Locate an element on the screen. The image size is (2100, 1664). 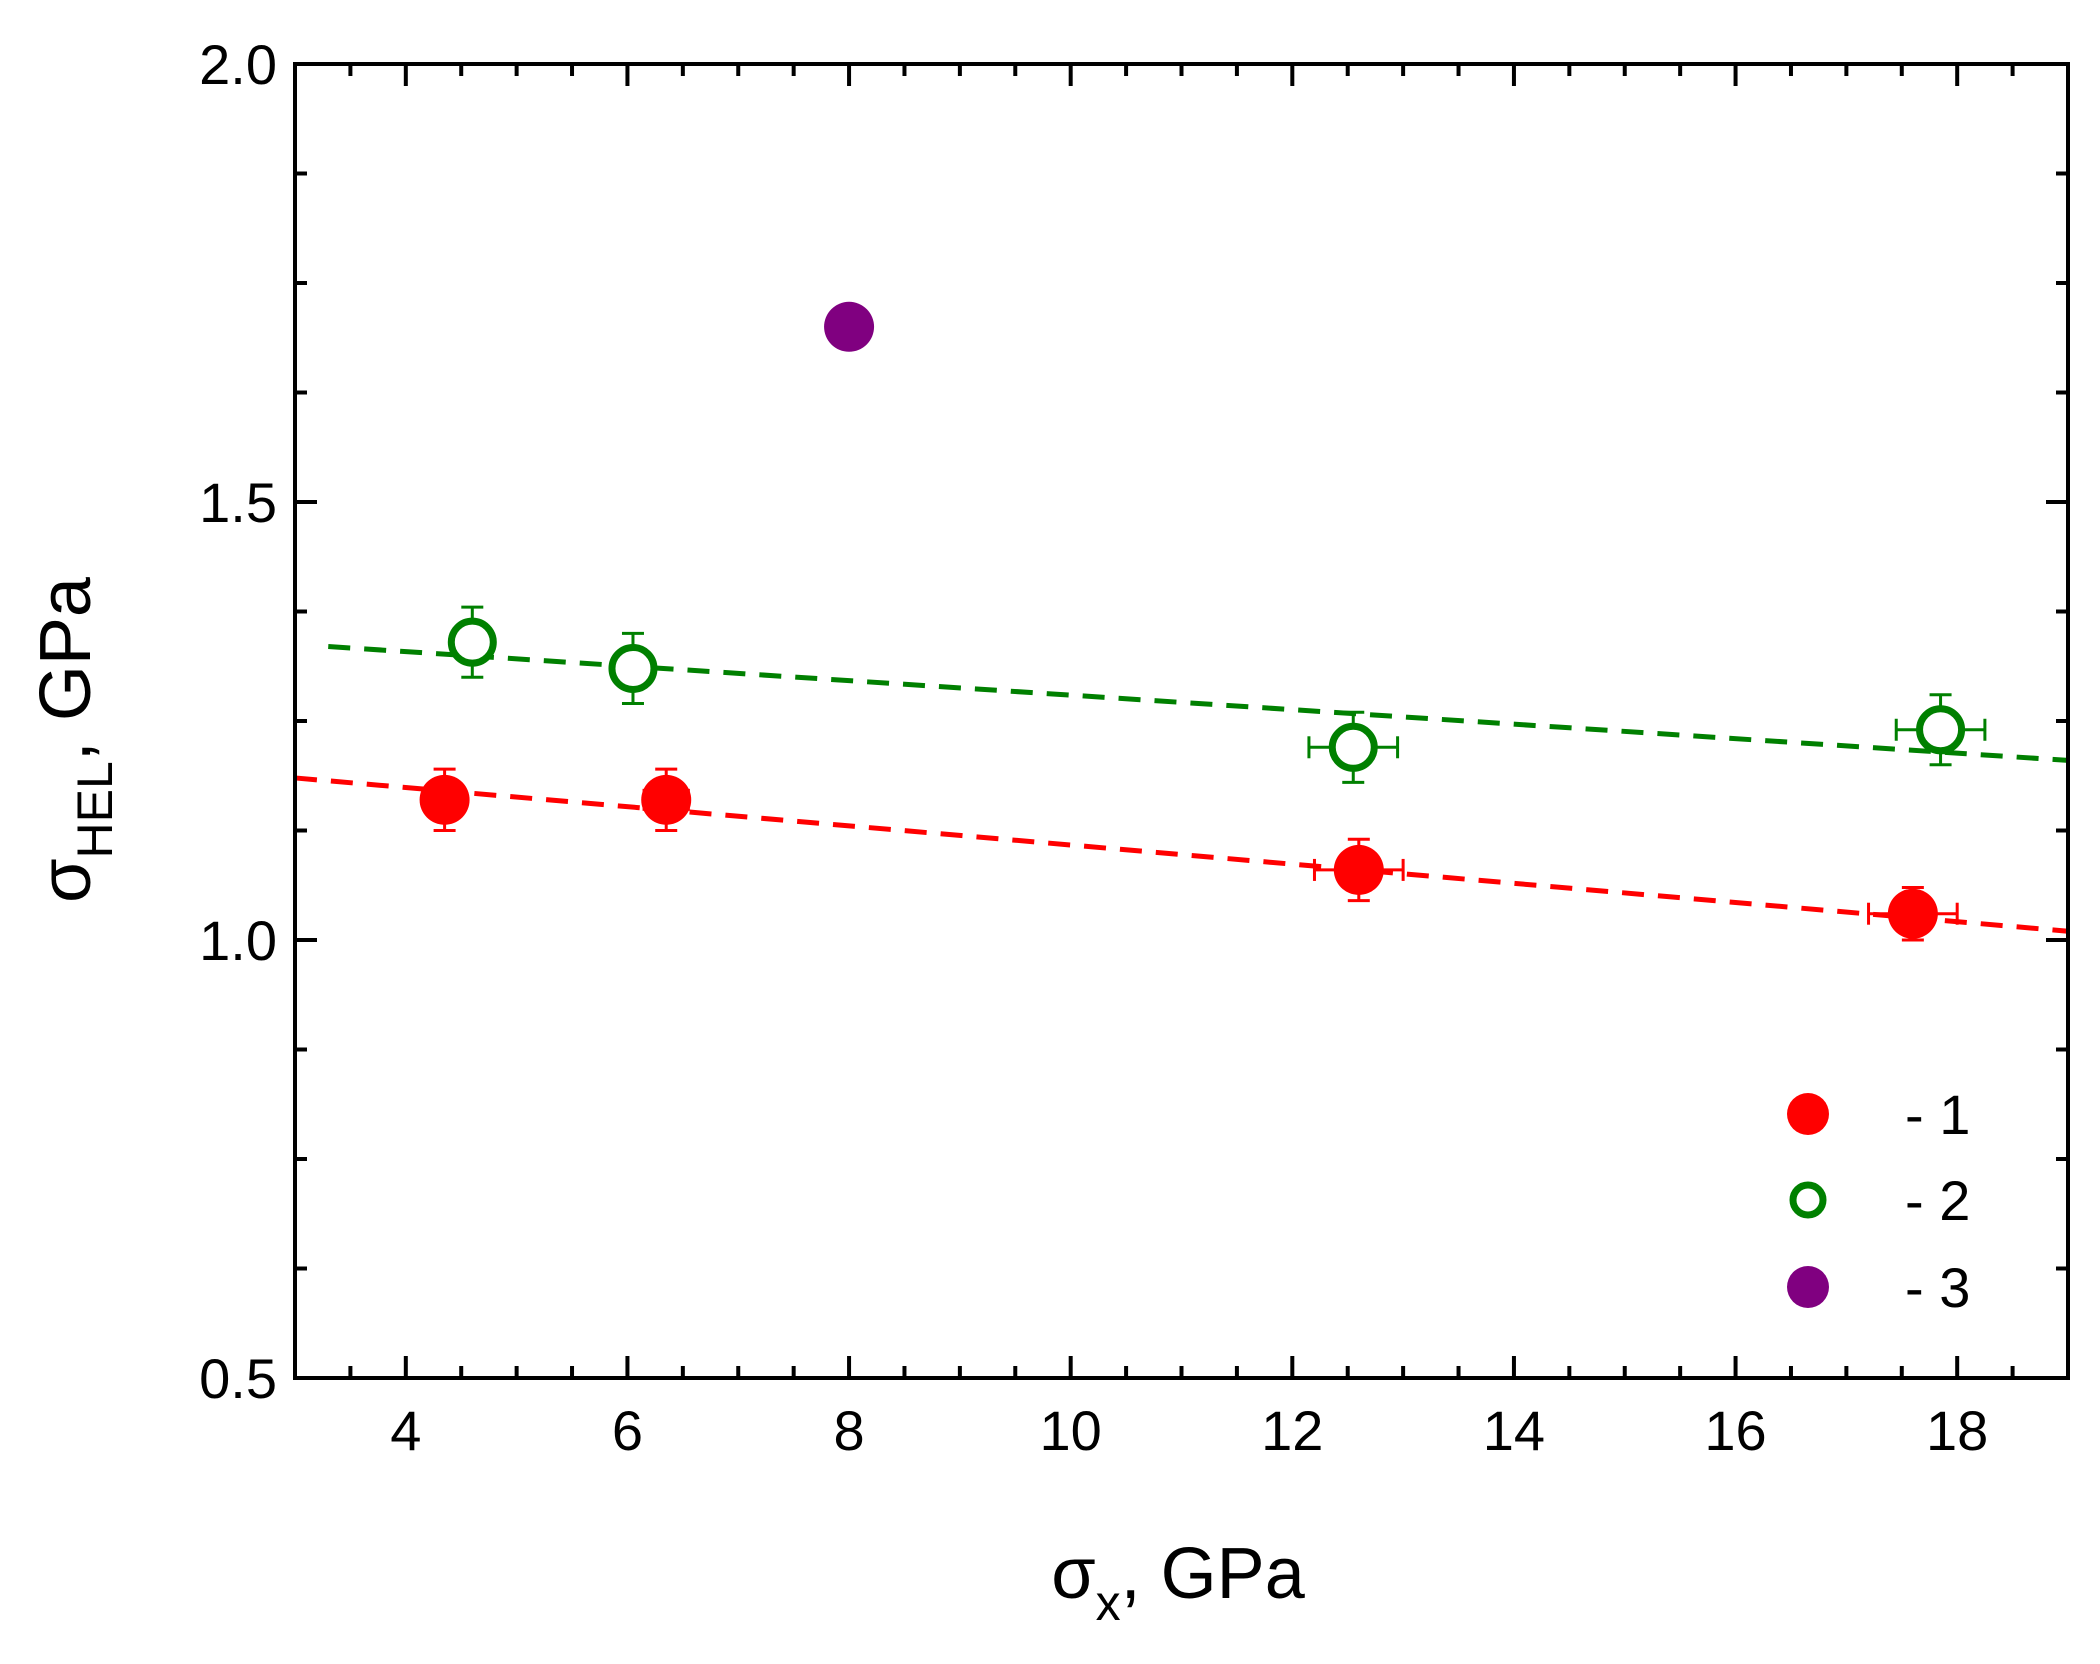
x-axis-title-unit: , GPa is located at coordinates (1213, 1574).